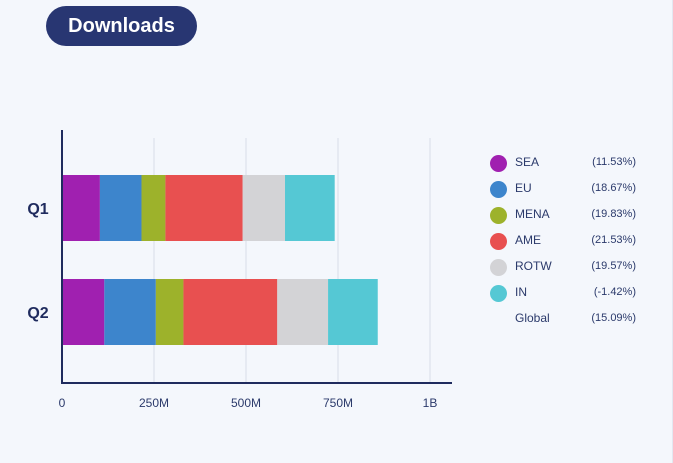 The width and height of the screenshot is (673, 463). What do you see at coordinates (130, 312) in the screenshot?
I see `bar-q2-eu` at bounding box center [130, 312].